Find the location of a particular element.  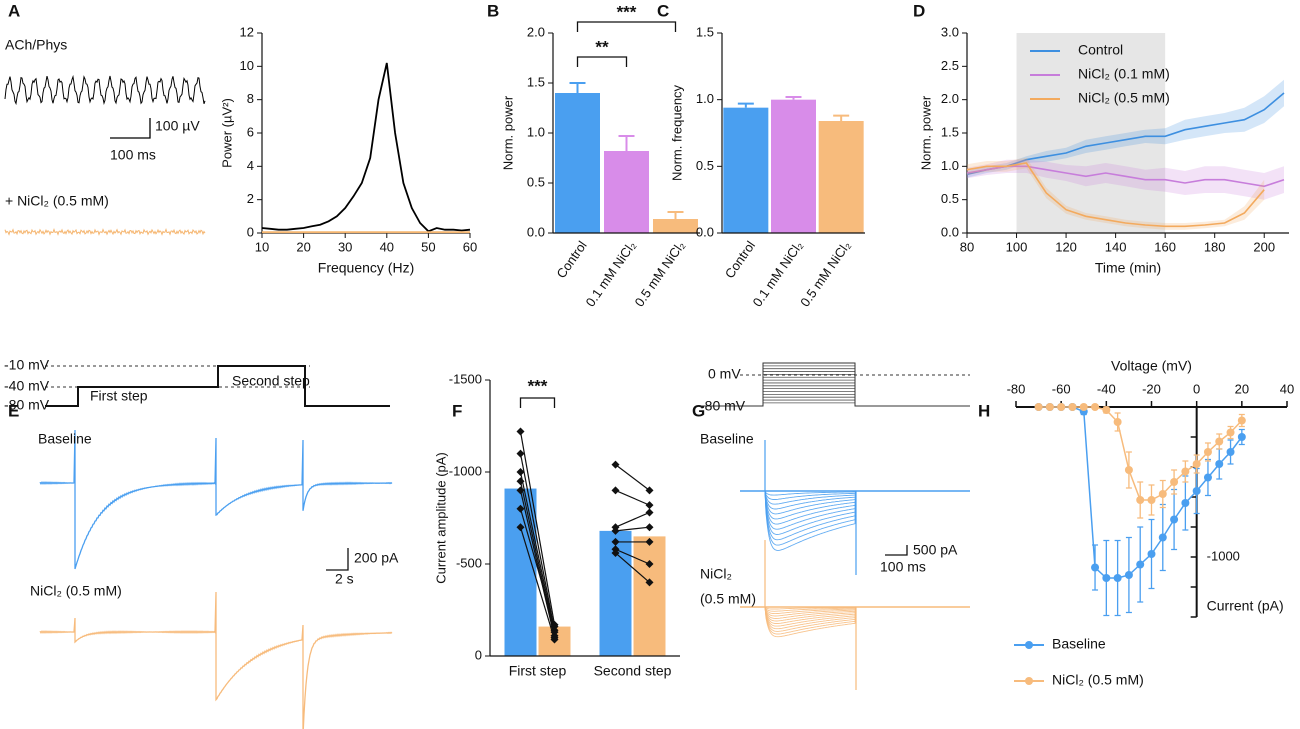

legend-label: Baseline is located at coordinates (1079, 644).